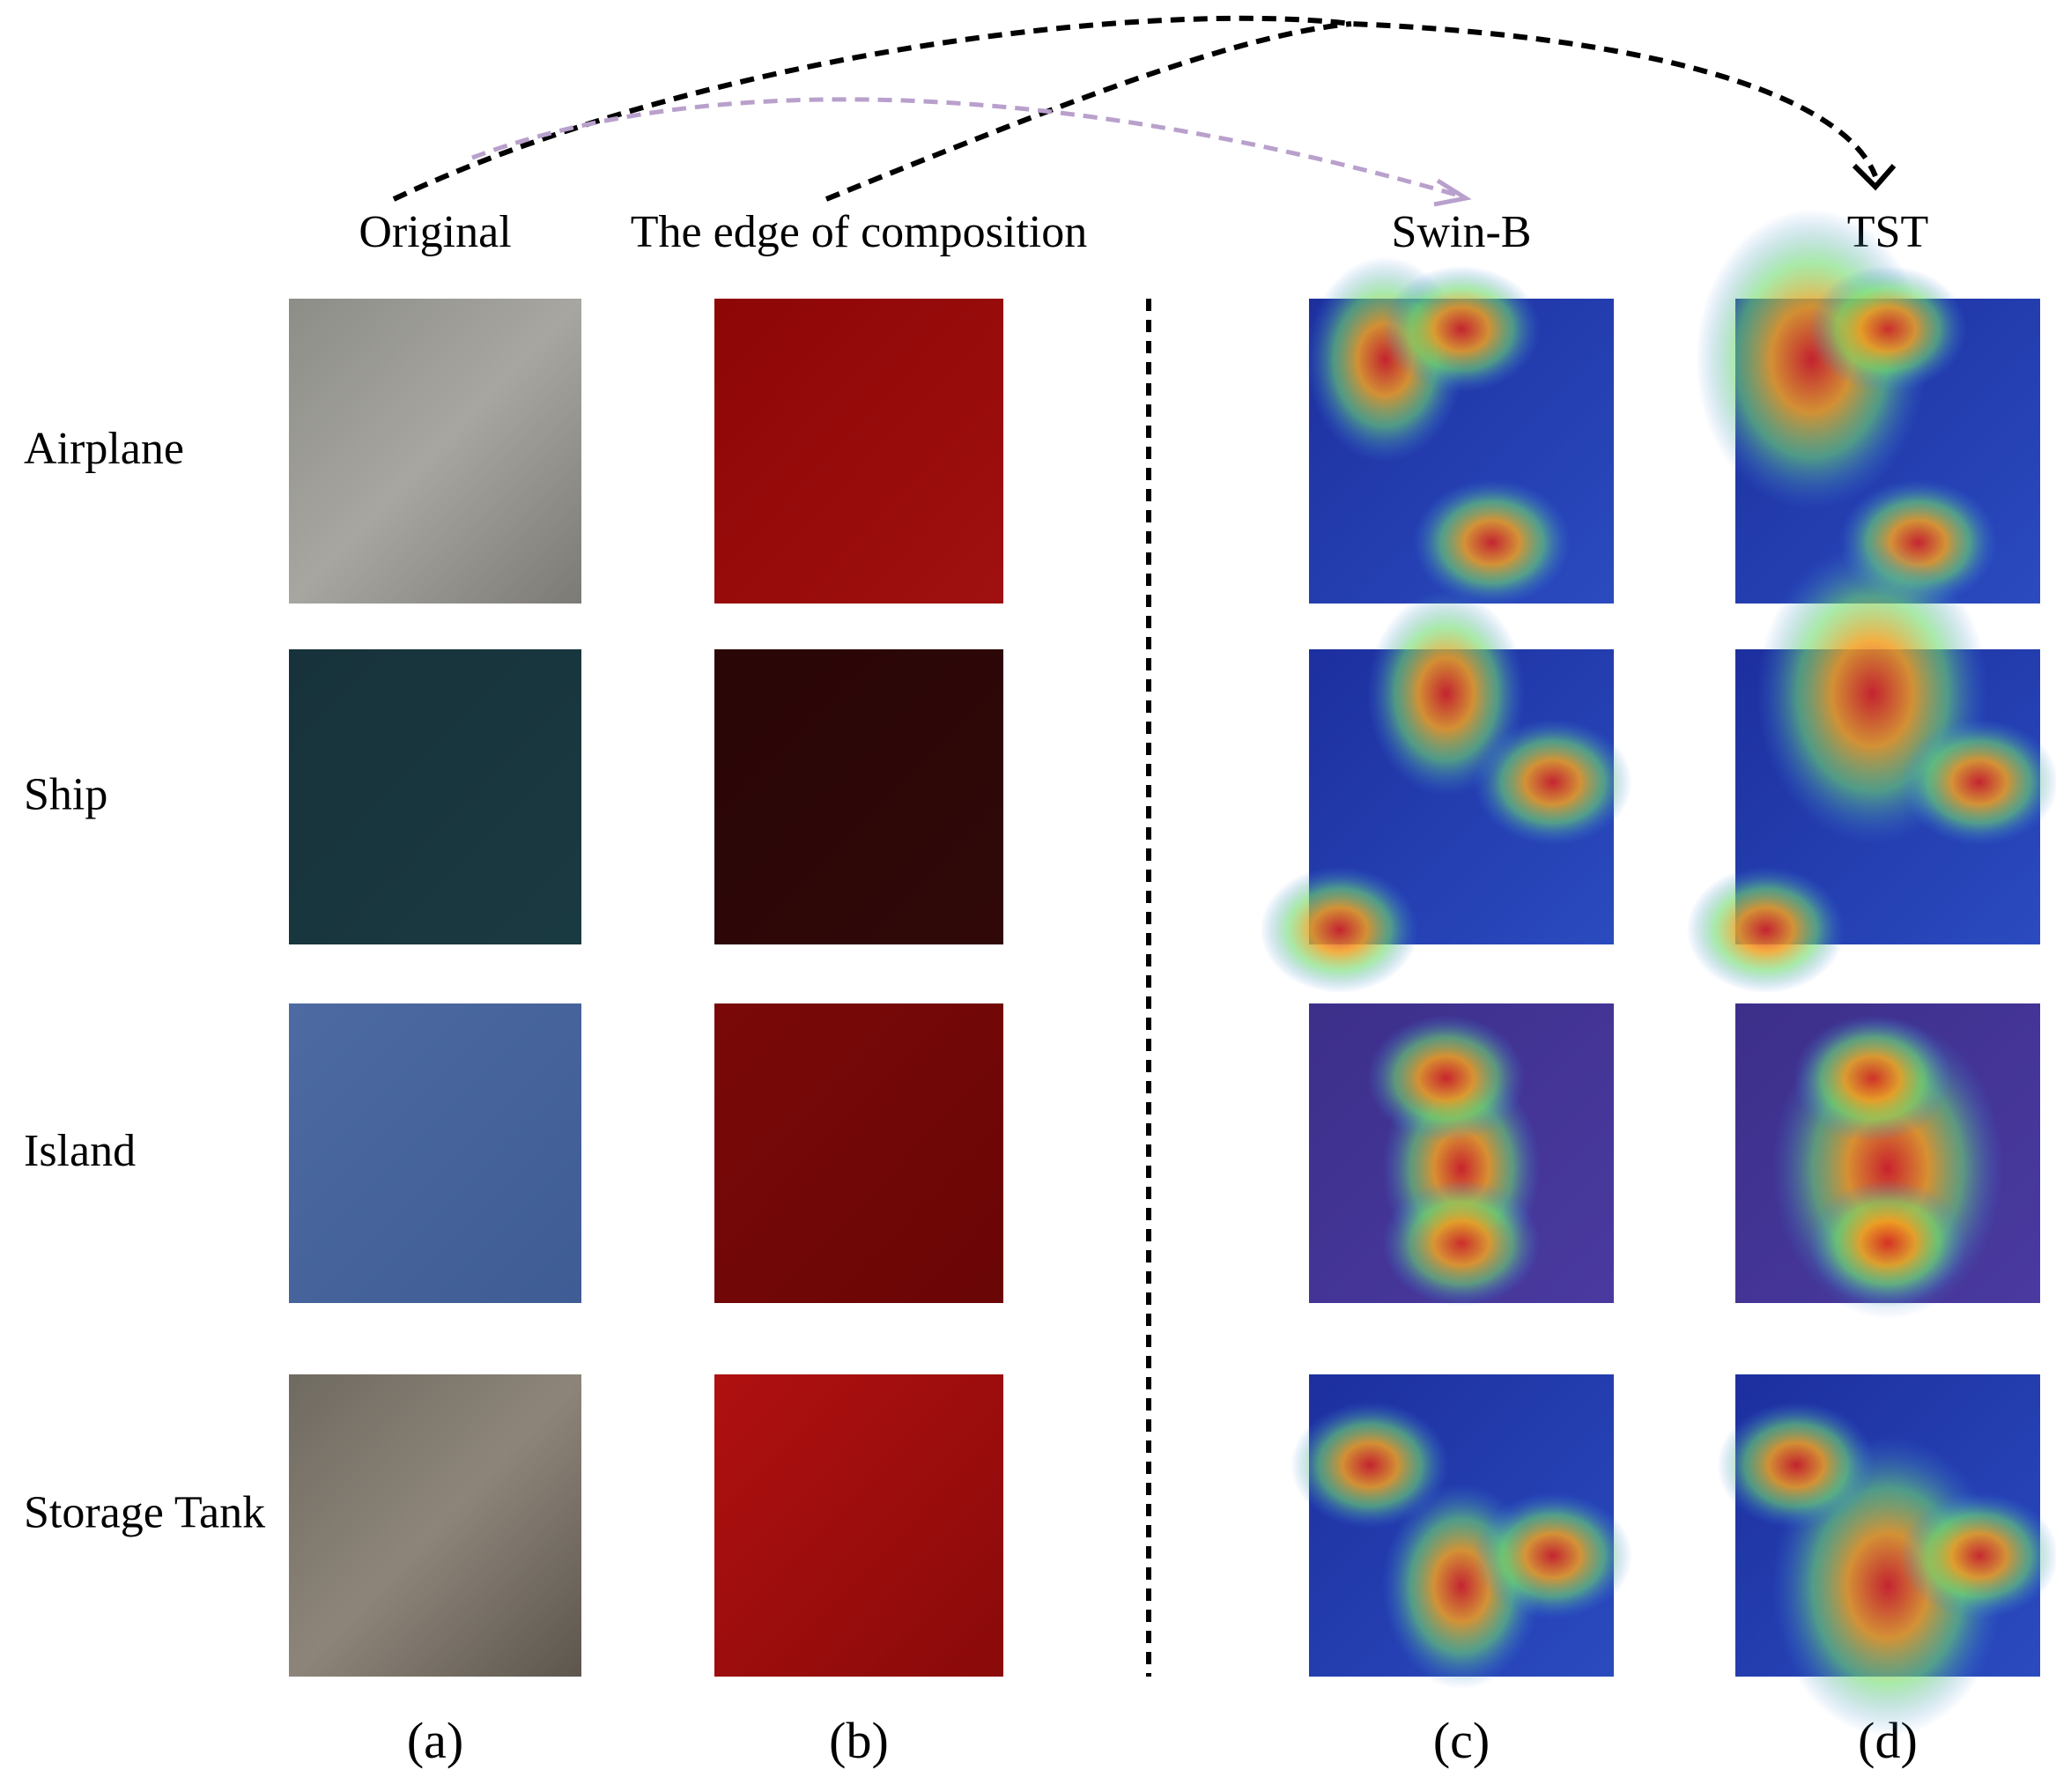 Image resolution: width=2056 pixels, height=1792 pixels. What do you see at coordinates (144, 1512) in the screenshot?
I see `row-label: Storage Tank` at bounding box center [144, 1512].